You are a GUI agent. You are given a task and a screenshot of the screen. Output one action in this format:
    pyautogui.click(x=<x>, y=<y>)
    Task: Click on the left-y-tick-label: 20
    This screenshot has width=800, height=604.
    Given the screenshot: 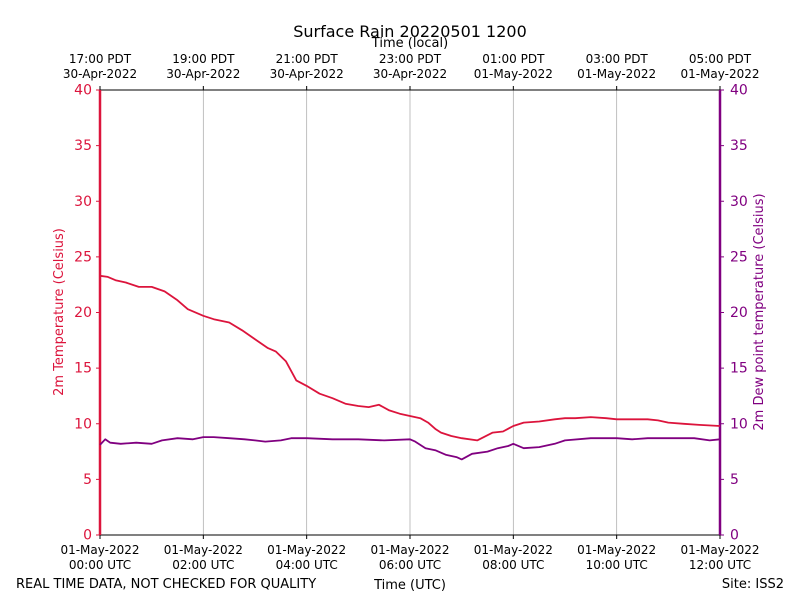 What is the action you would take?
    pyautogui.click(x=83, y=313)
    